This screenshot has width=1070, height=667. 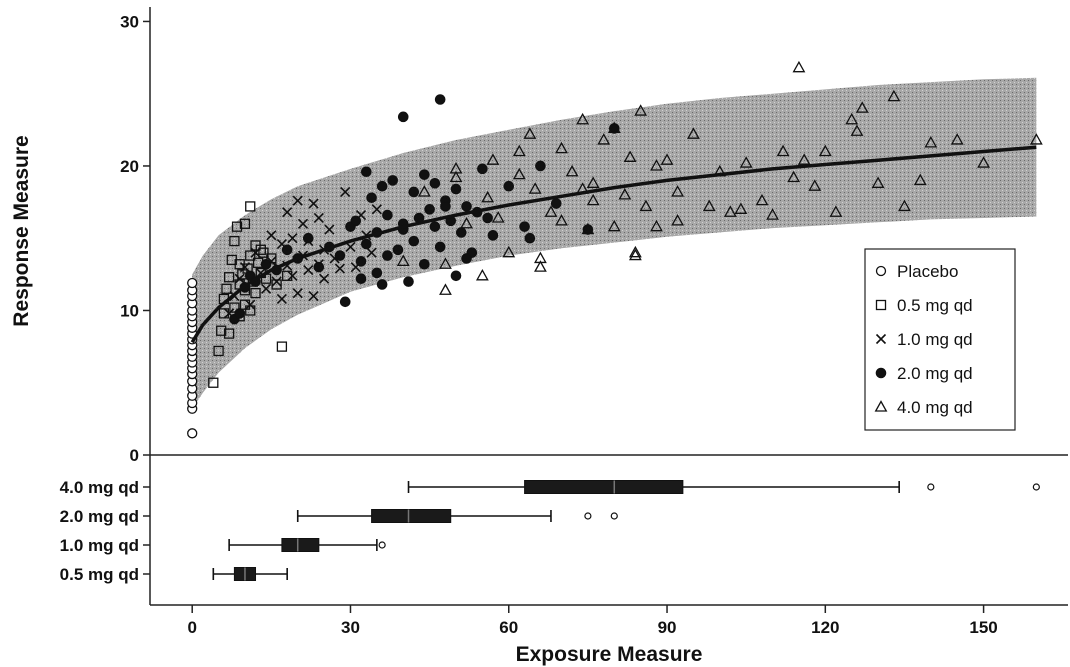 What do you see at coordinates (129, 166) in the screenshot?
I see `y-tick-label: 20` at bounding box center [129, 166].